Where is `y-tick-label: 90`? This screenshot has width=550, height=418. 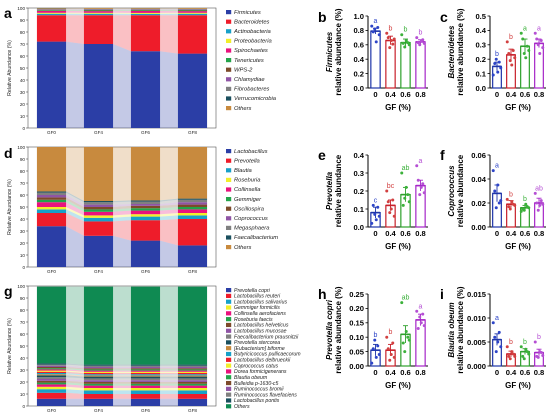 y-tick-label: 90 is located at coordinates (23, 20).